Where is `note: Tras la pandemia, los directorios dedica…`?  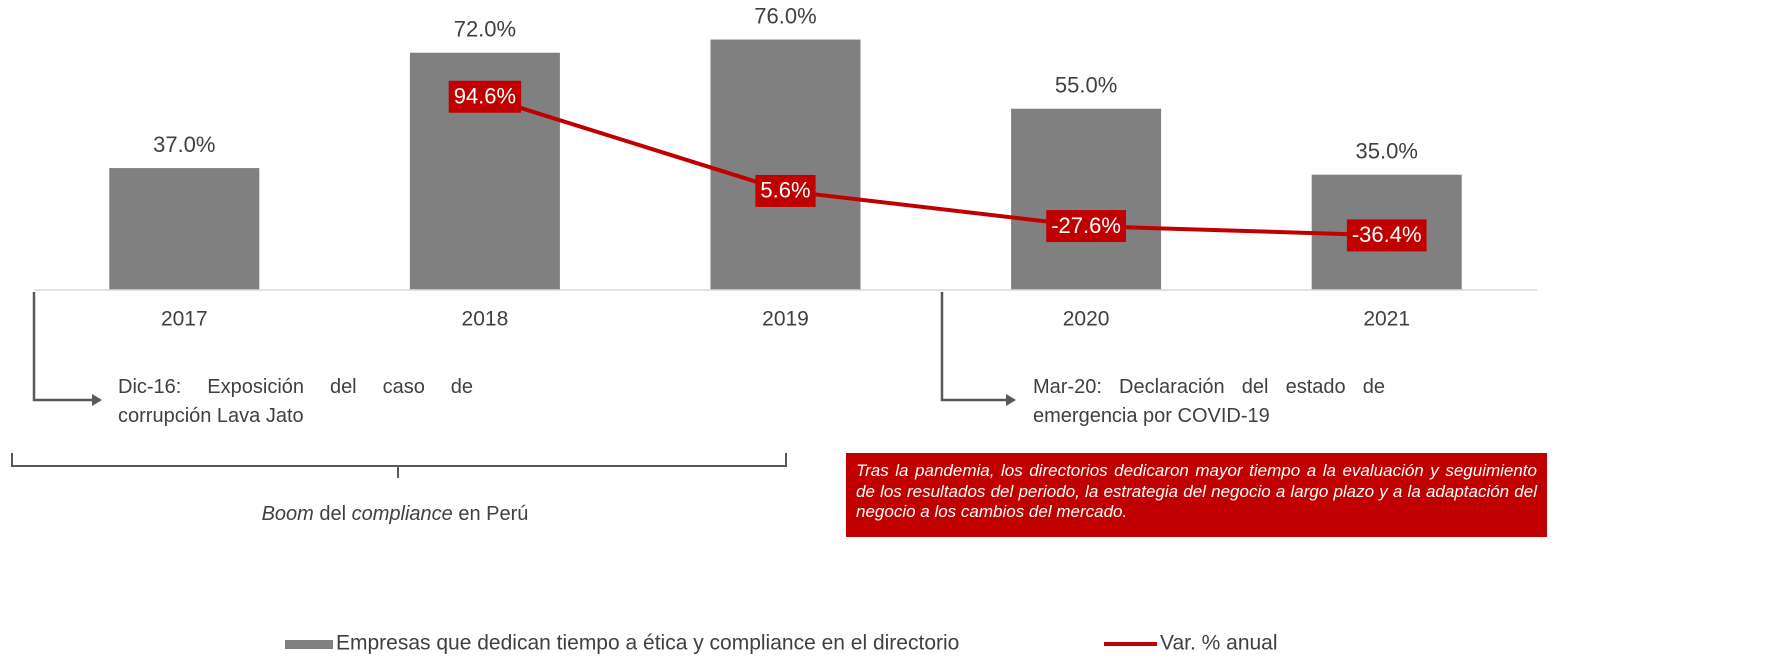
note: Tras la pandemia, los directorios dedica… is located at coordinates (1196, 495).